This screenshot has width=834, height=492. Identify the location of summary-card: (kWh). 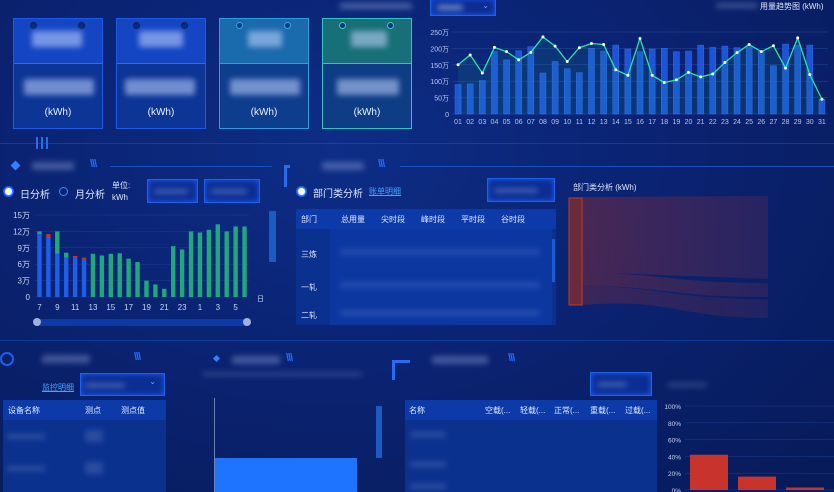
(264, 73).